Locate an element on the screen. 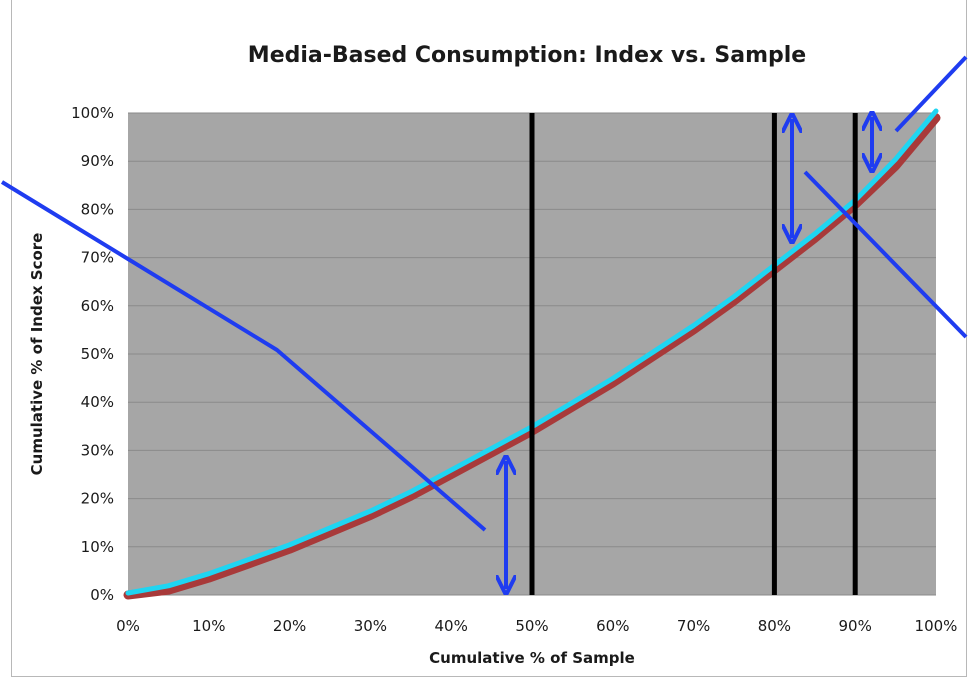 This screenshot has width=971, height=679. x-tick-label: 30% is located at coordinates (370, 626).